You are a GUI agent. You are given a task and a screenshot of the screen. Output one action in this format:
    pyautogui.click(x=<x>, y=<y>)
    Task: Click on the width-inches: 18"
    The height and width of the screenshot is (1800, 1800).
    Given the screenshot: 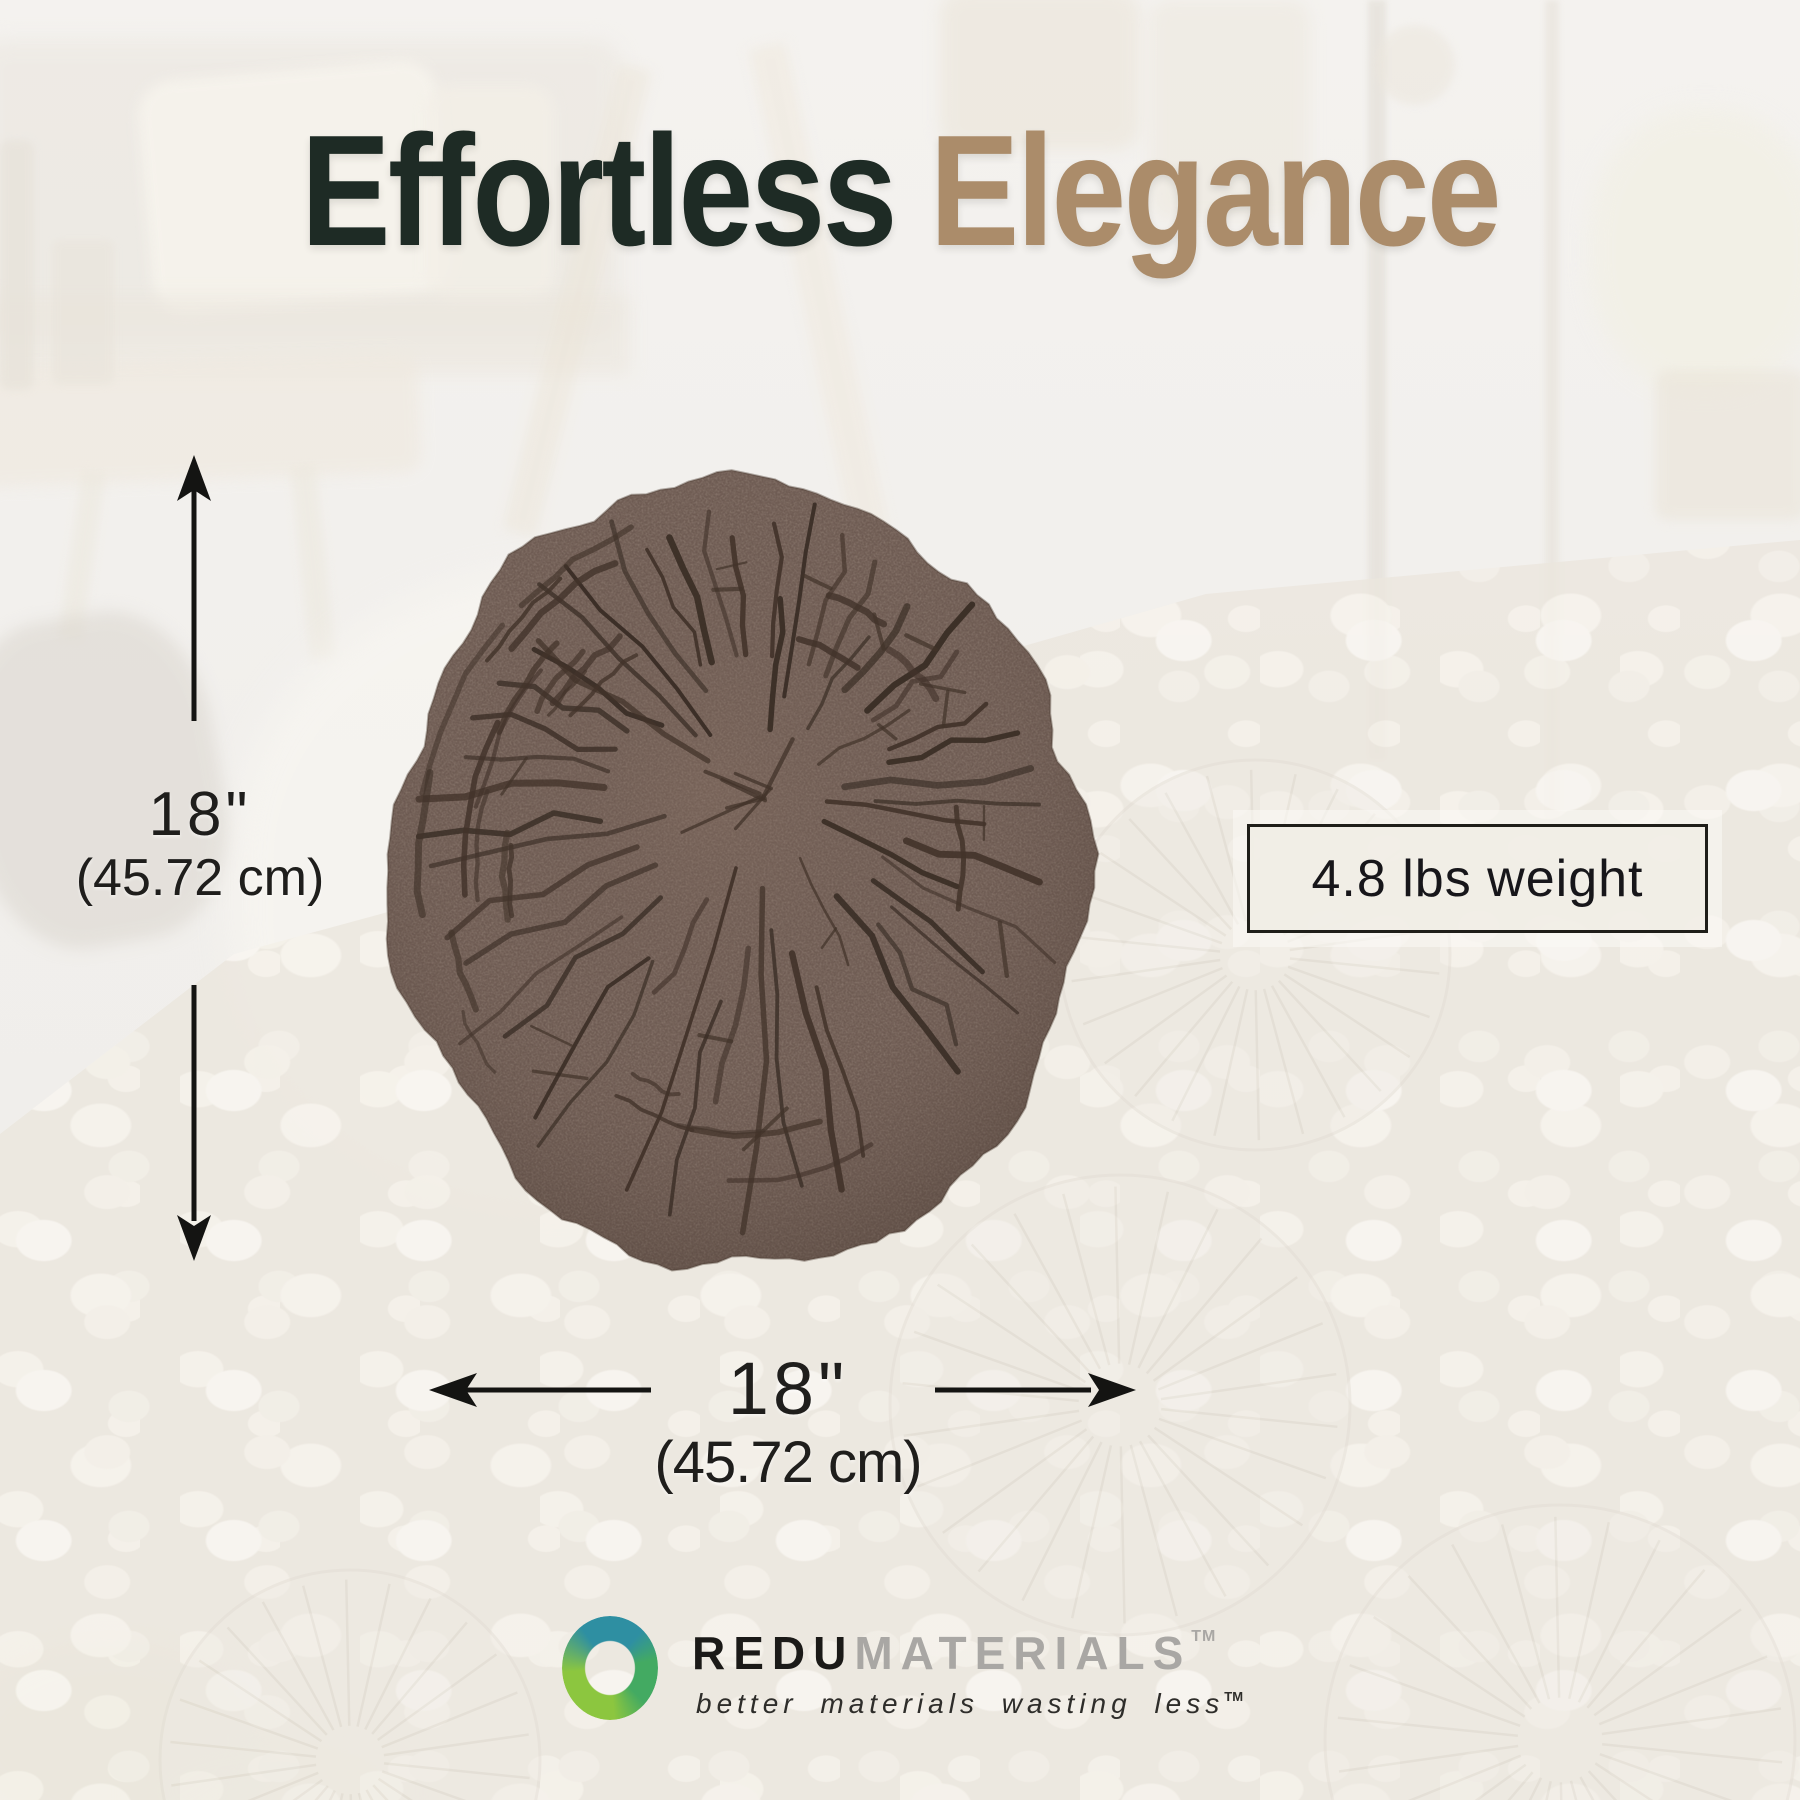 What is the action you would take?
    pyautogui.click(x=788, y=1388)
    